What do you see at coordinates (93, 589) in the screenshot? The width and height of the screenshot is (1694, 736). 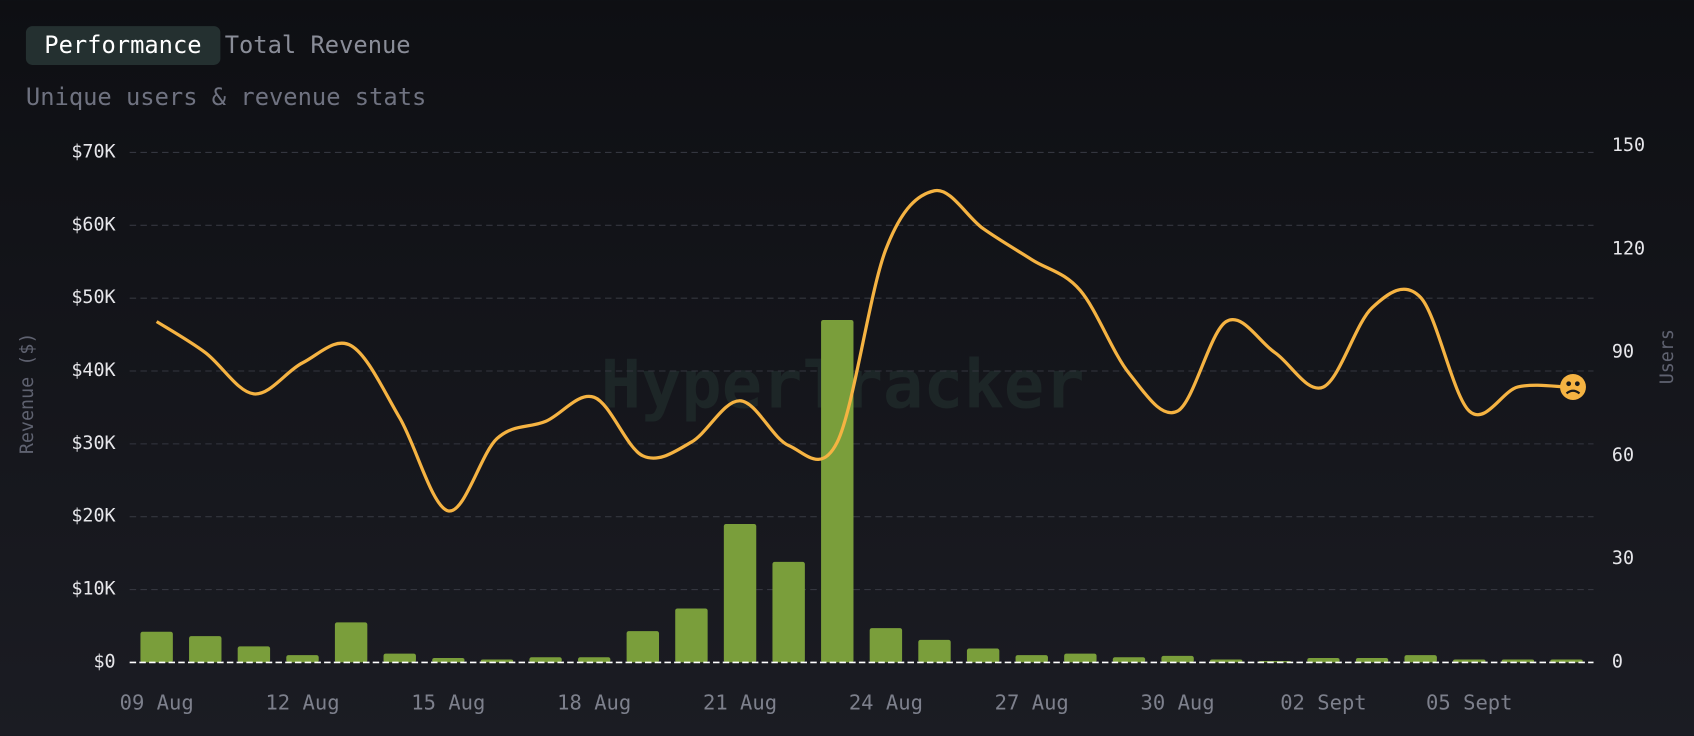 I see `y-tick-label: $10K` at bounding box center [93, 589].